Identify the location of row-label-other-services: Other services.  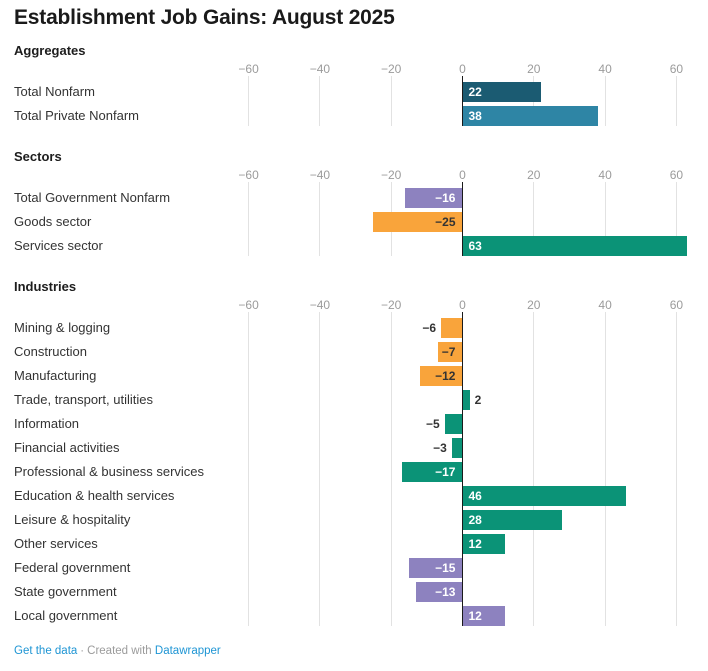
(56, 543).